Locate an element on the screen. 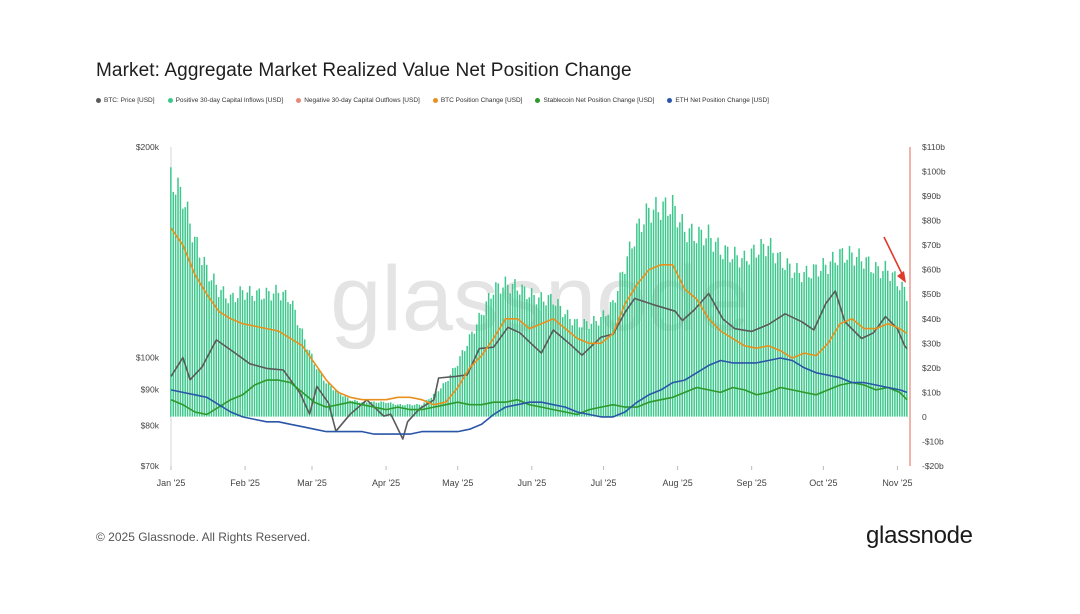  annotation-arrow is located at coordinates (893, 256).